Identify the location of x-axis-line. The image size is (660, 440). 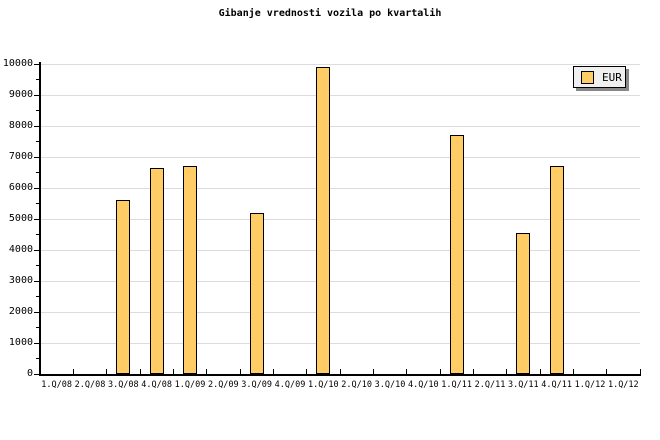
(340, 375).